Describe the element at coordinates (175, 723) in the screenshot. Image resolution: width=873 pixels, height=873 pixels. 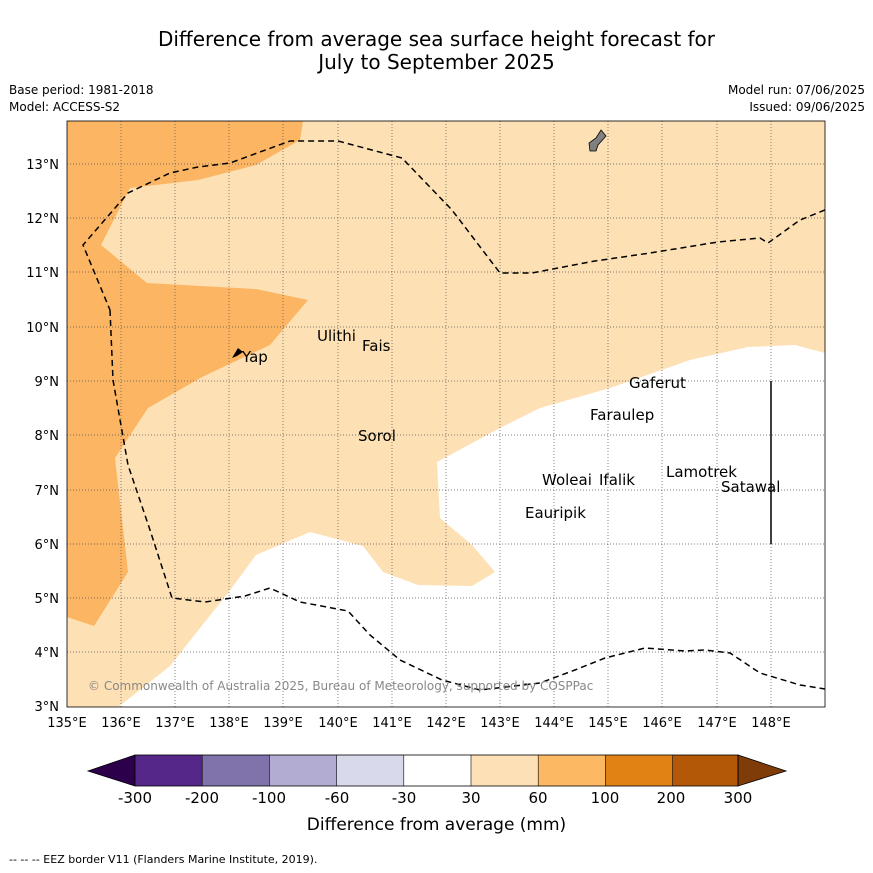
I see `x-tick-label: 137°E` at that location.